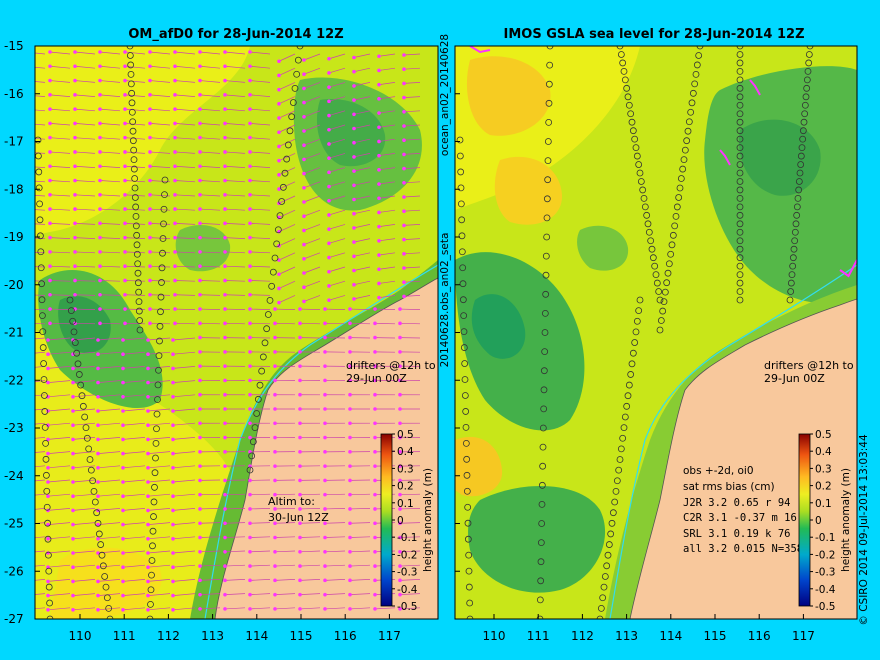 This screenshot has height=660, width=880. Describe the element at coordinates (321, 441) in the screenshot. I see `left-current-line` at that location.